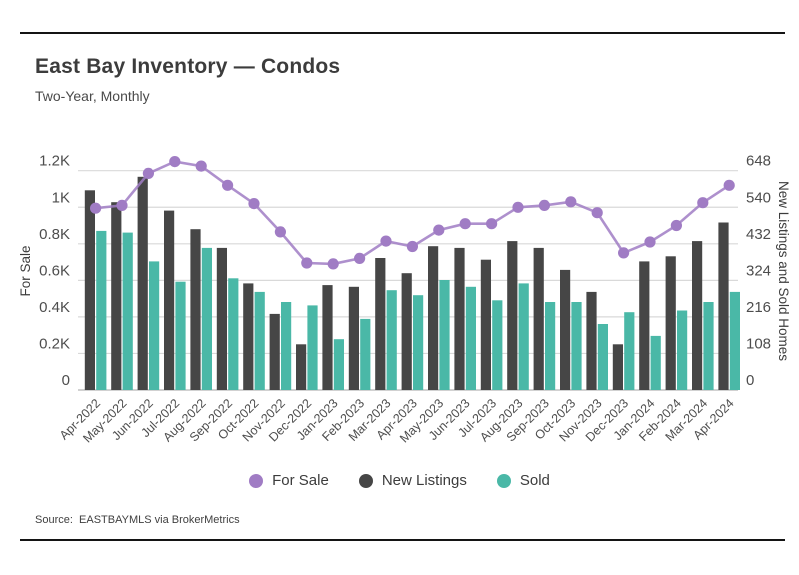  What do you see at coordinates (188, 66) in the screenshot?
I see `chart-title: East Bay Inventory — Condos` at bounding box center [188, 66].